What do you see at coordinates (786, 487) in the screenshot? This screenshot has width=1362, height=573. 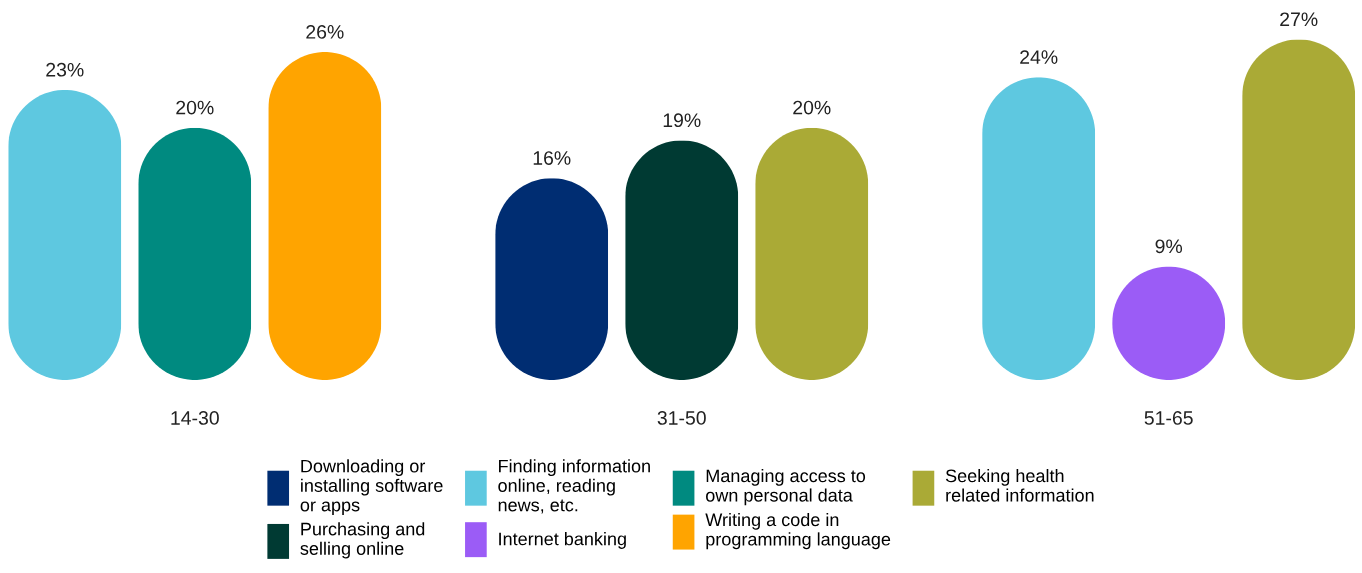 I see `legend-label: Managing access to own personal data` at bounding box center [786, 487].